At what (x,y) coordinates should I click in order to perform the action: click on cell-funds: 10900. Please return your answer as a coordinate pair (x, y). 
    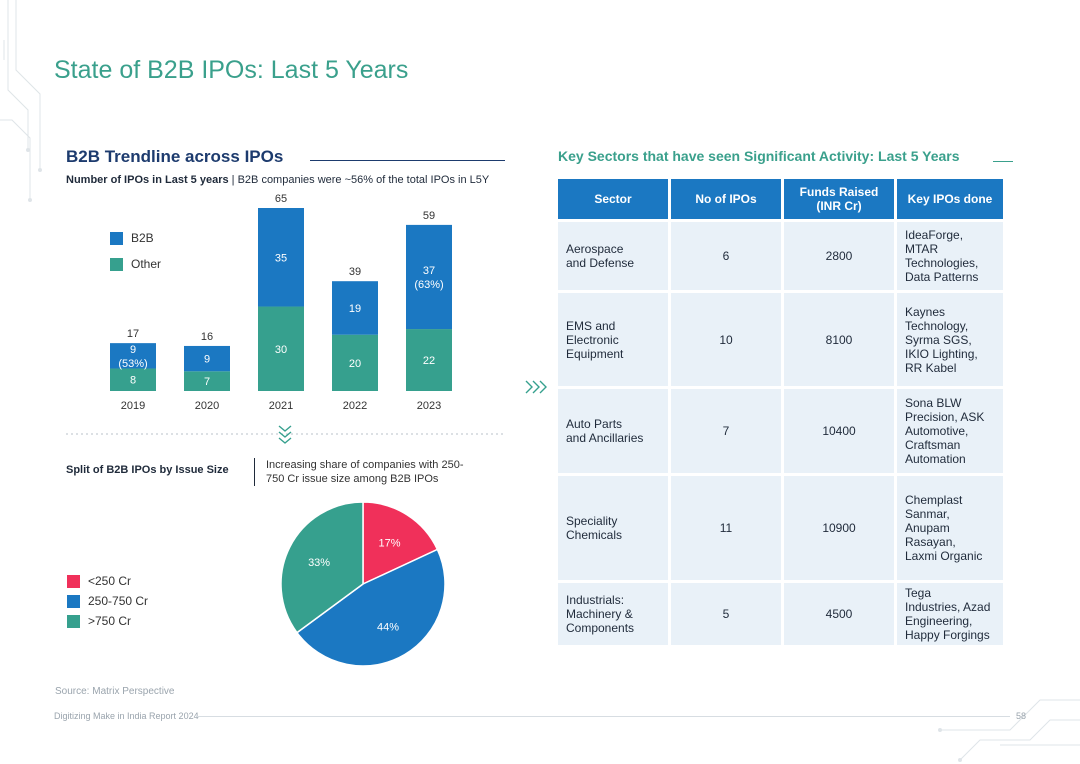
    Looking at the image, I should click on (839, 528).